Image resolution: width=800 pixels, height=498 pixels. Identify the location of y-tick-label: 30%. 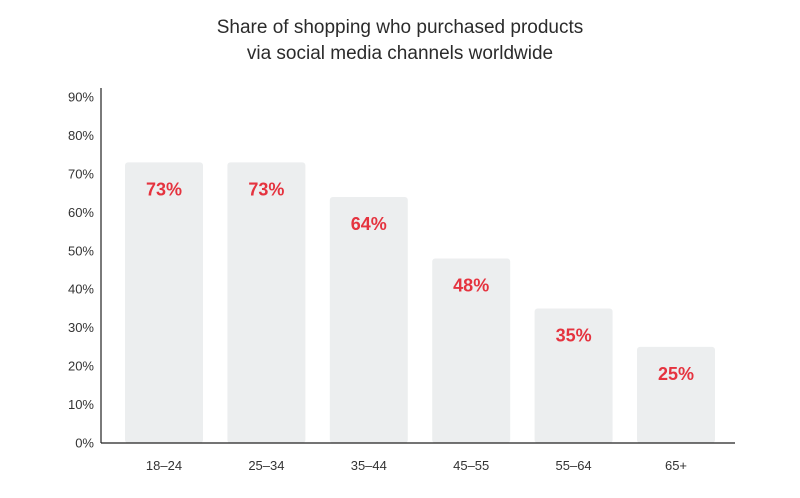
(81, 327).